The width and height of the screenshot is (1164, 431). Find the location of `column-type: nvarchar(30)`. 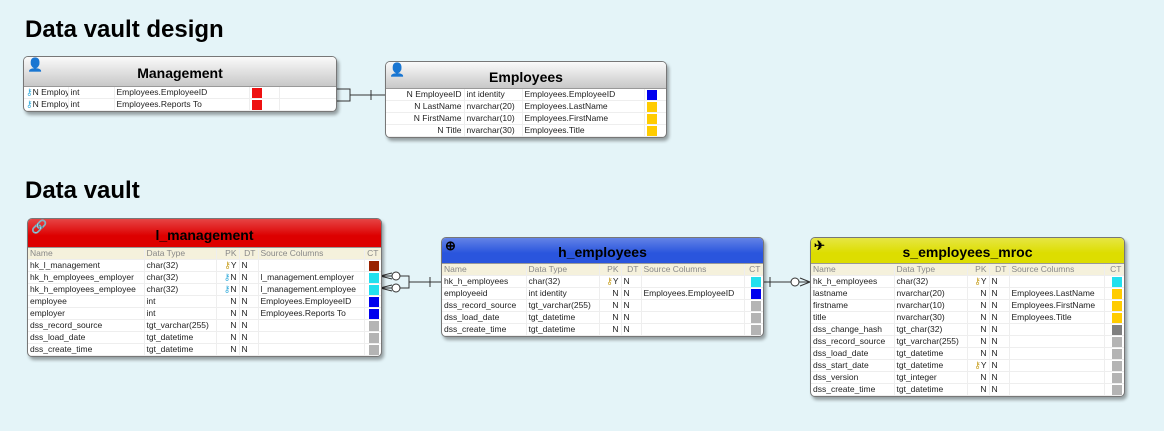

column-type: nvarchar(30) is located at coordinates (493, 130).